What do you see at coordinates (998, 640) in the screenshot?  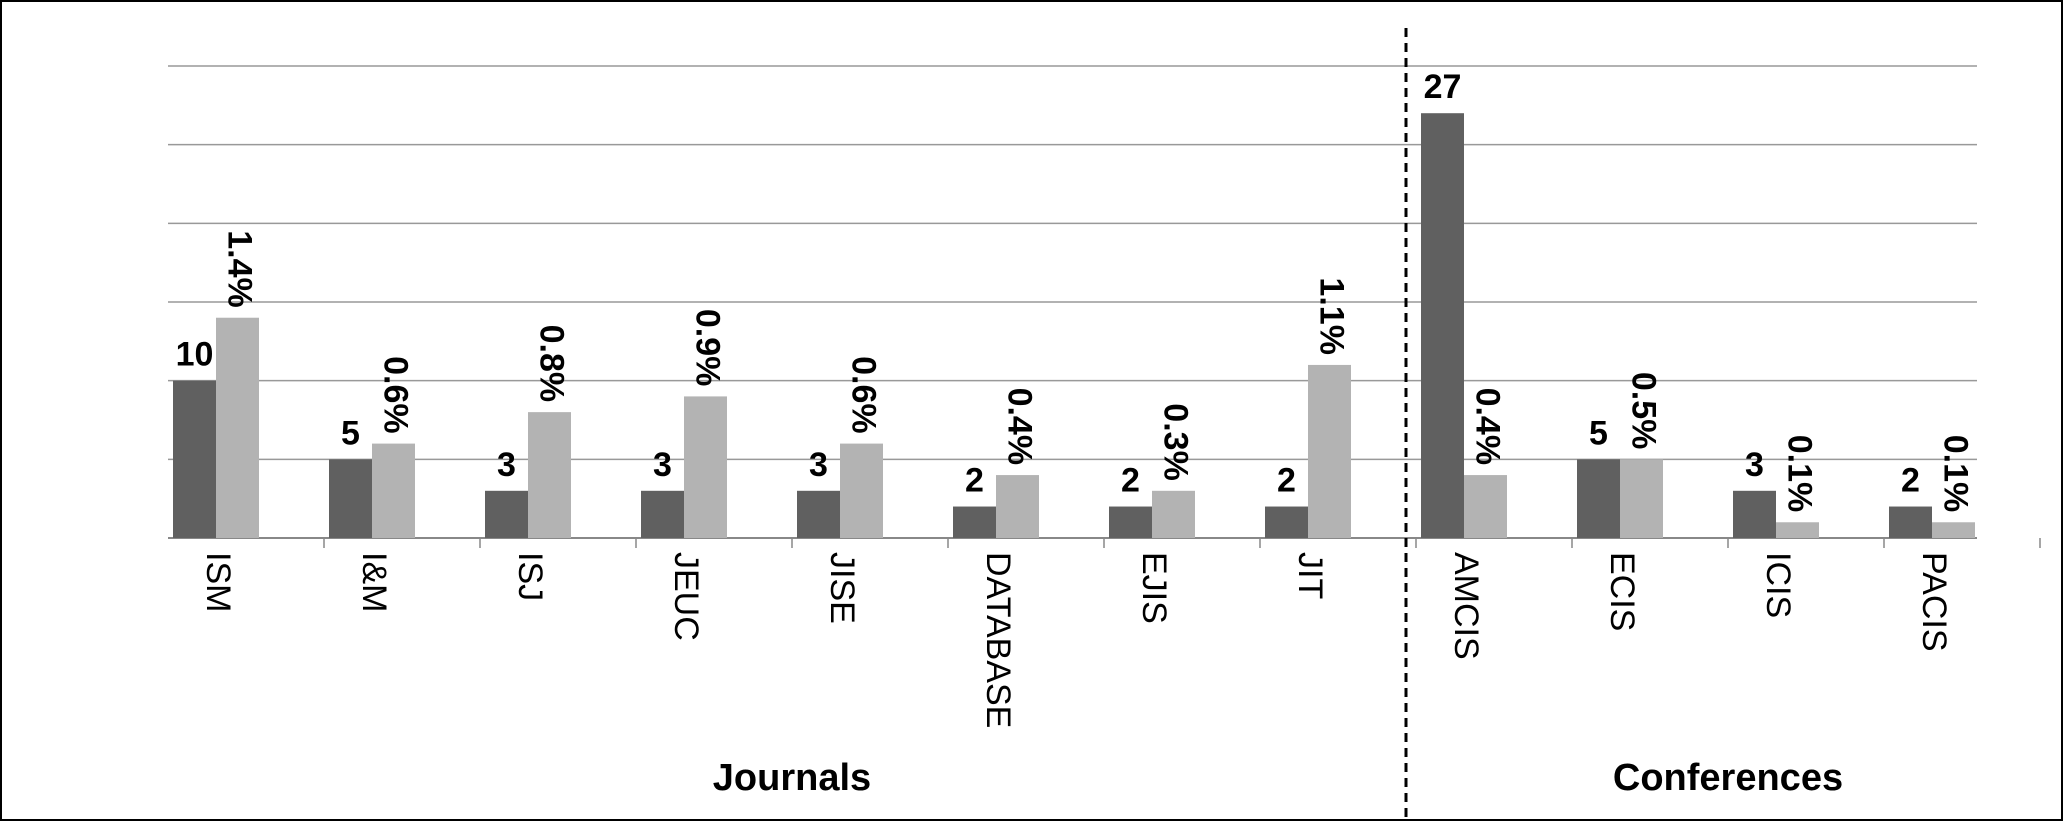 I see `x-tick-label: DATABASE` at bounding box center [998, 640].